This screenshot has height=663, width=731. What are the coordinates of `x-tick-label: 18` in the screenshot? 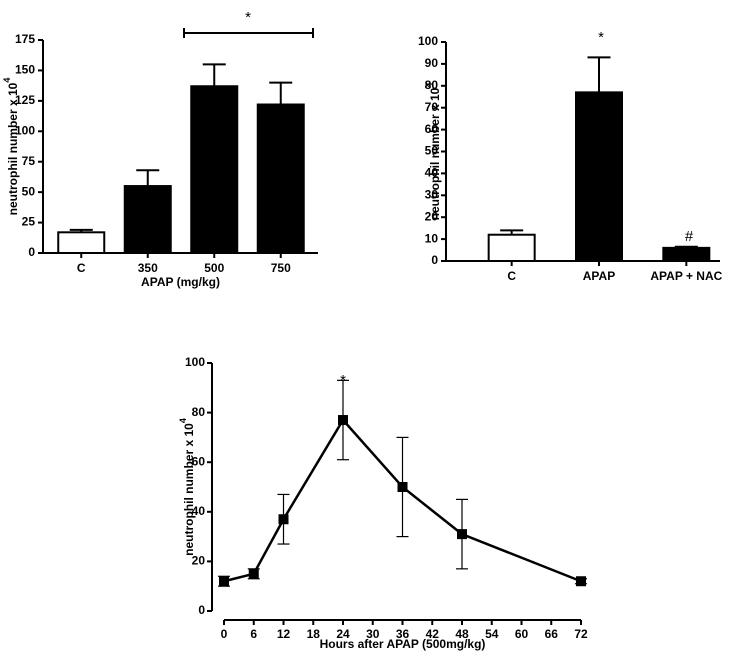 It's located at (314, 634).